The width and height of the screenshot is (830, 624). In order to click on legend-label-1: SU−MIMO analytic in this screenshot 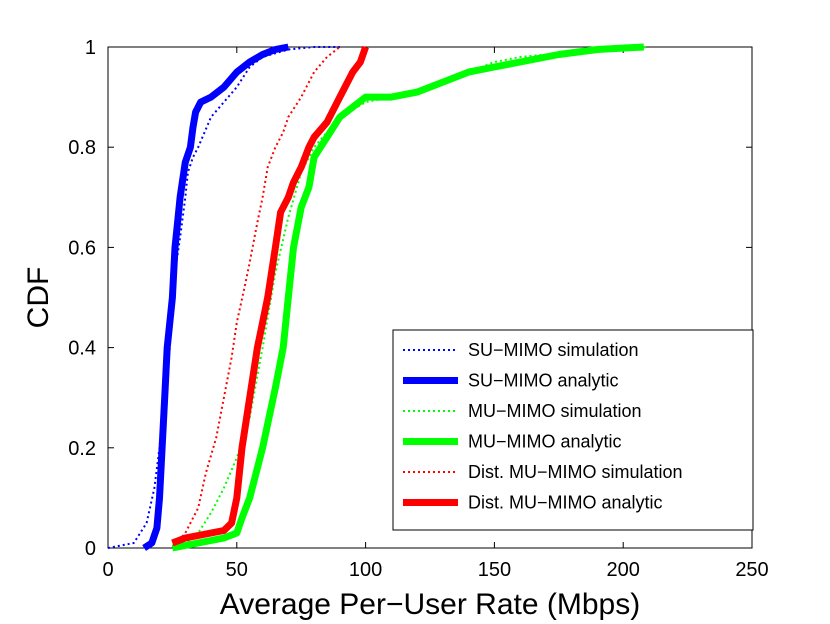, I will do `click(543, 381)`.